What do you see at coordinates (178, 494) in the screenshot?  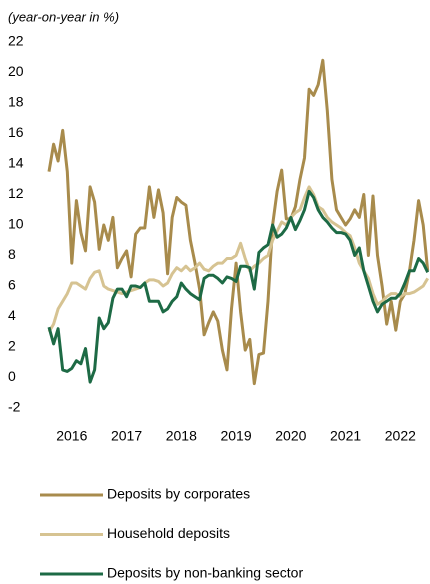 I see `legend-label: Deposits by corporates` at bounding box center [178, 494].